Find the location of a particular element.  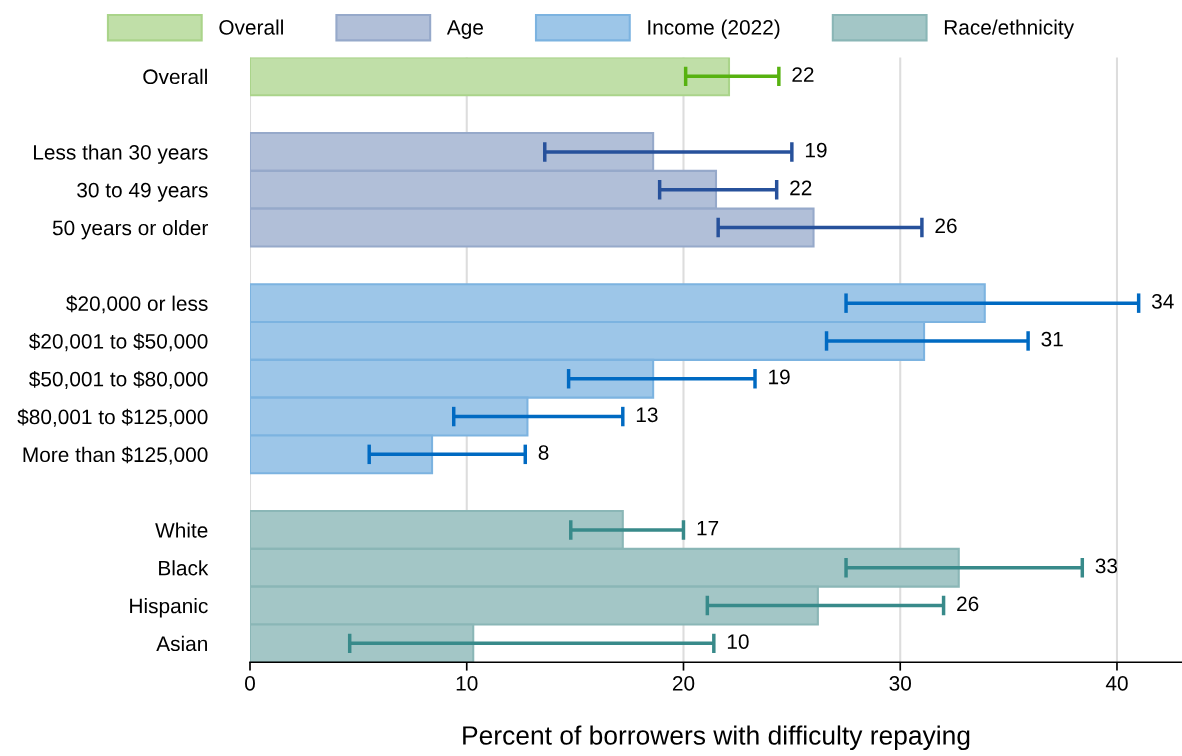

x-tick-label: 40 is located at coordinates (1116, 683).